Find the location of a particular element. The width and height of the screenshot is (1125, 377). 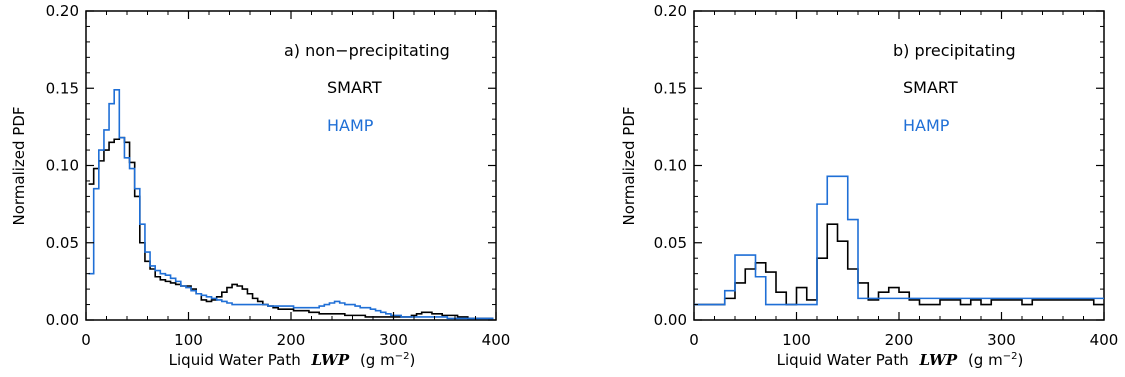

panel-label: a) non−precipitating is located at coordinates (367, 50).